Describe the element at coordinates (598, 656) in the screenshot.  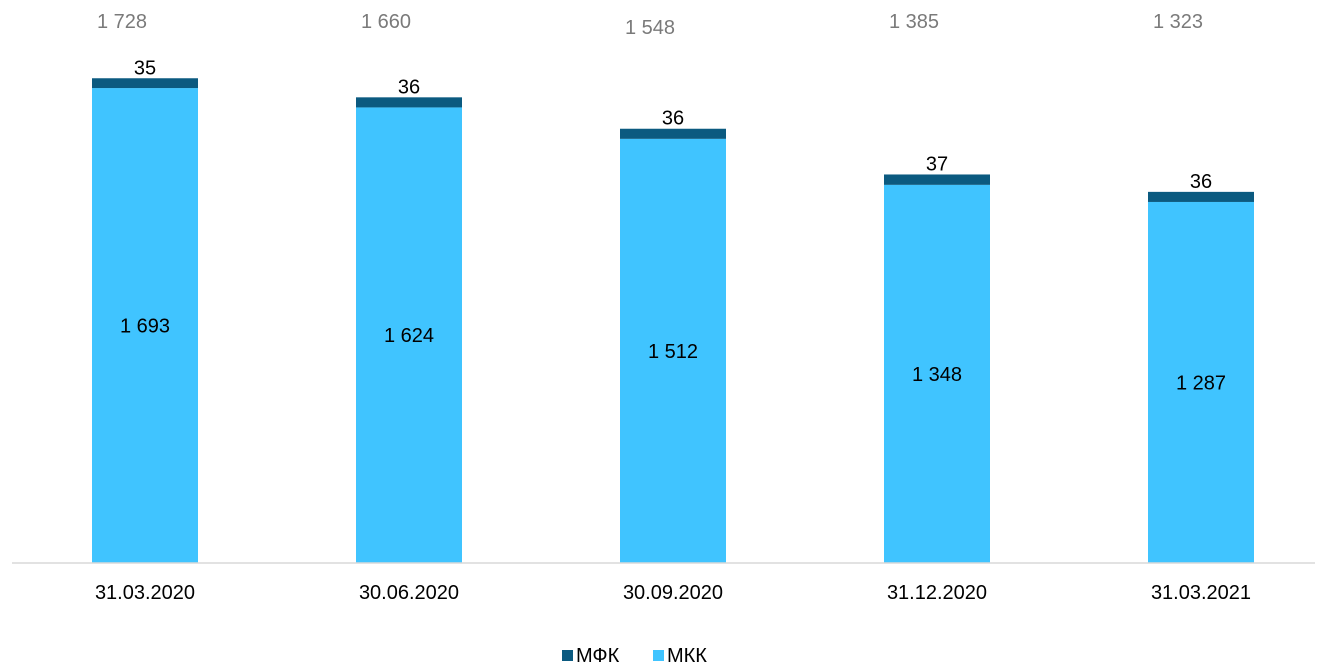
I see `legend-label-1: МФК` at that location.